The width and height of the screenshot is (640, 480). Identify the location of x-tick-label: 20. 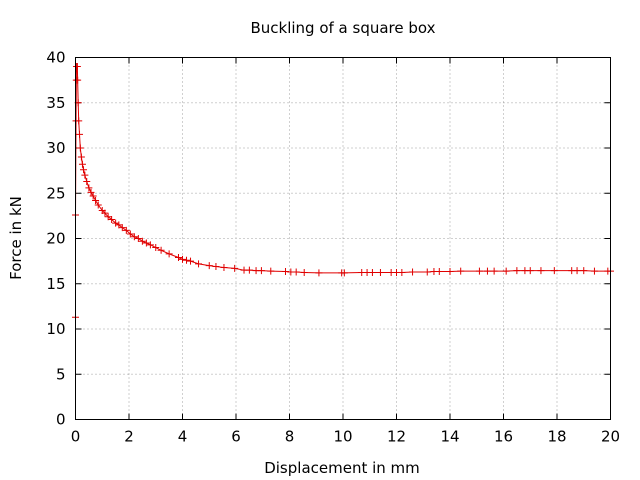
(610, 437).